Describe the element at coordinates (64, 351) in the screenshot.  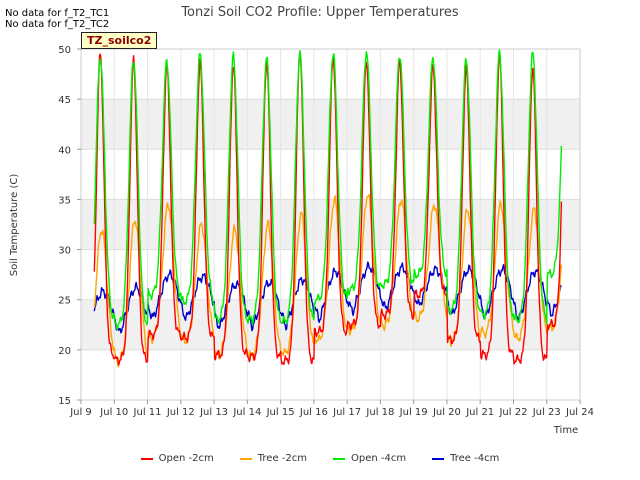
I see `y-tick-label: 20` at that location.